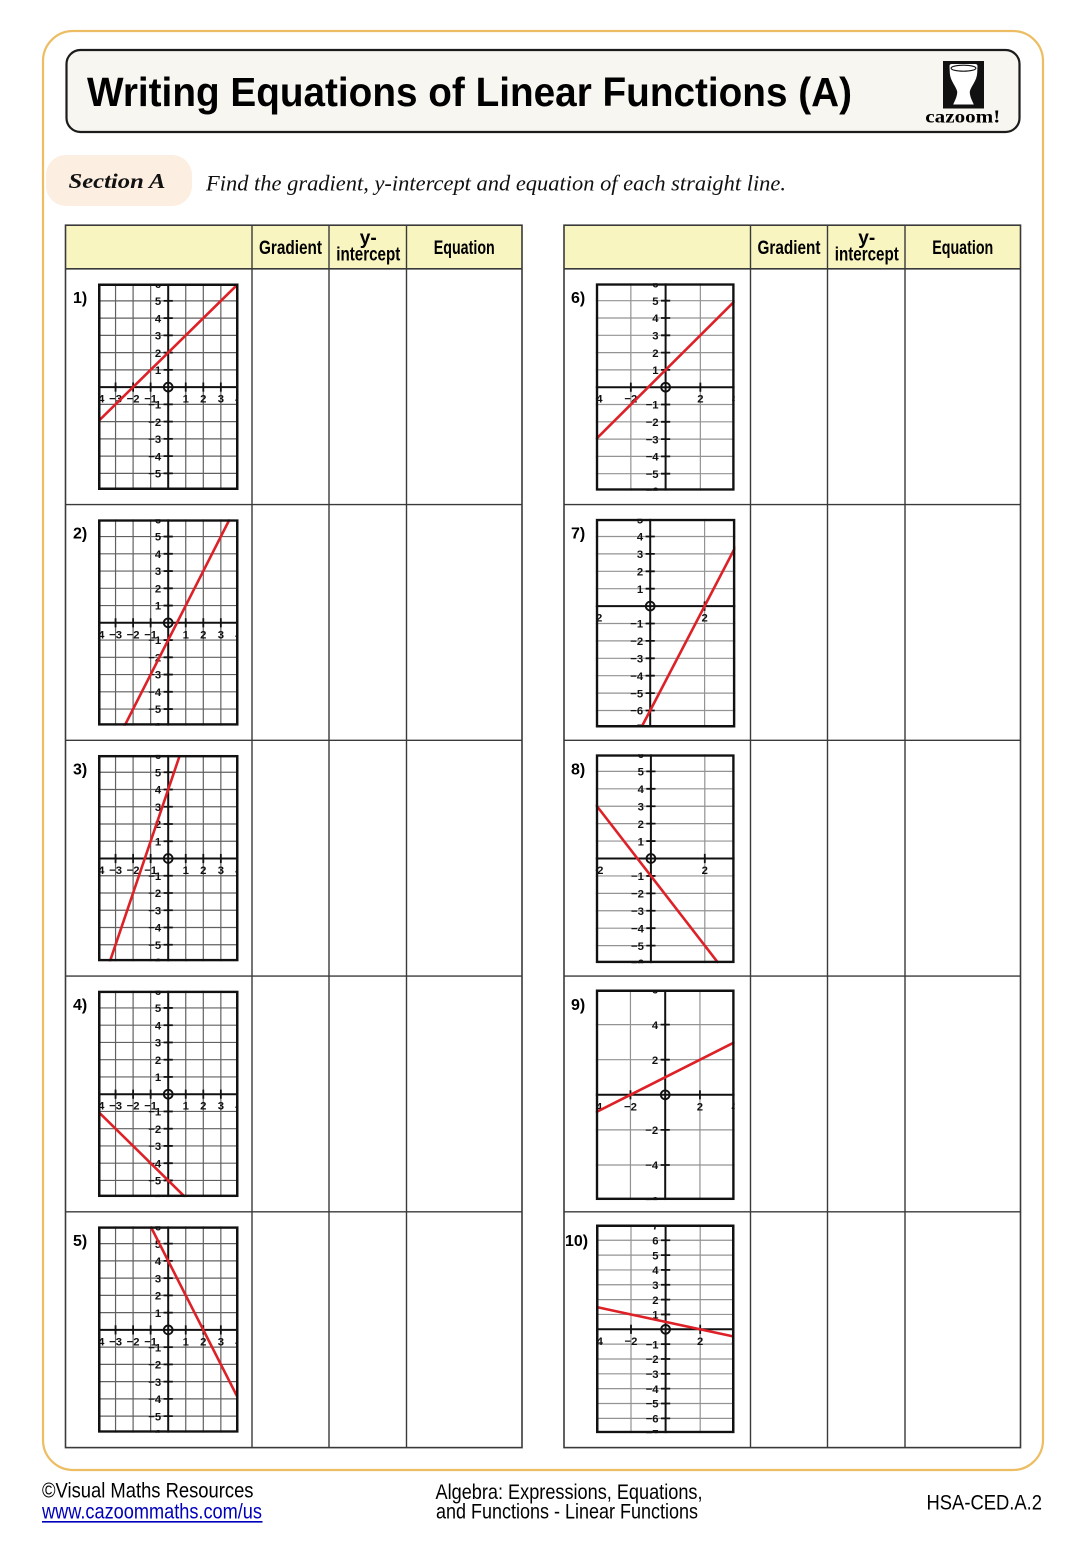 The image size is (1086, 1541). What do you see at coordinates (567, 1511) in the screenshot?
I see `svg-text:and Functions - Linear Functio: and Functions - Linear Functions` at bounding box center [567, 1511].